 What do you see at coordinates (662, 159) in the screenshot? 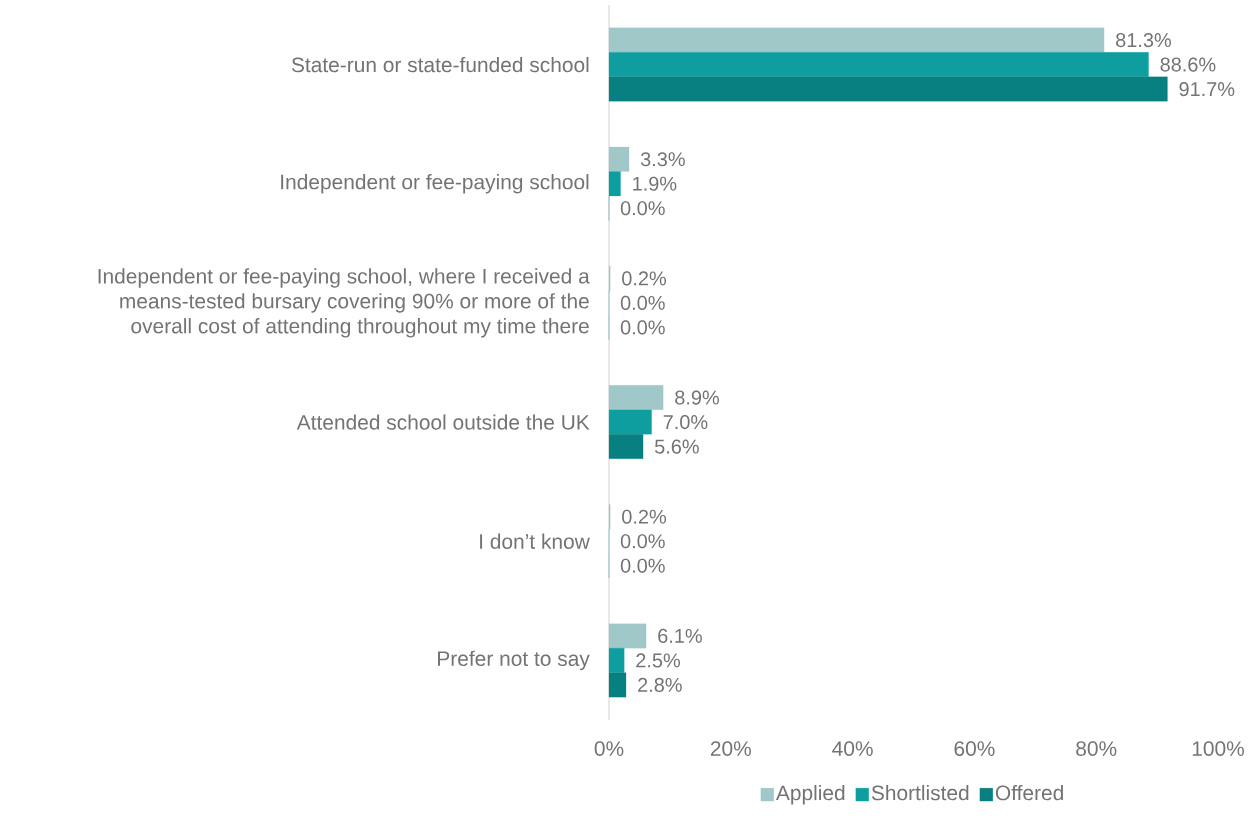
I see `data-label: 3.3%` at bounding box center [662, 159].